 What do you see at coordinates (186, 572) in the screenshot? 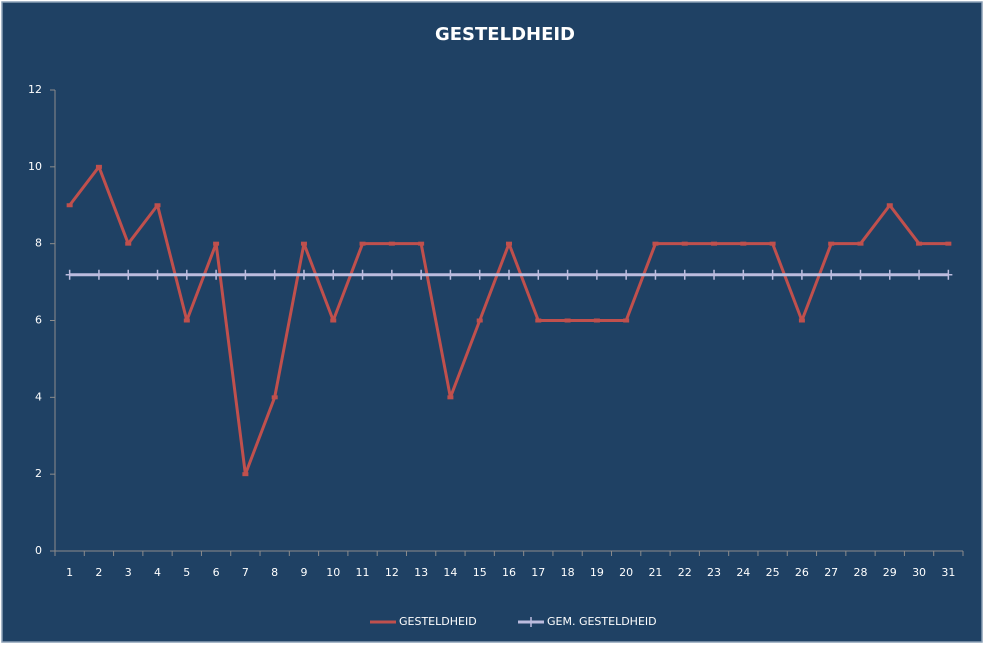
I see `x-tick-label: 5` at bounding box center [186, 572].